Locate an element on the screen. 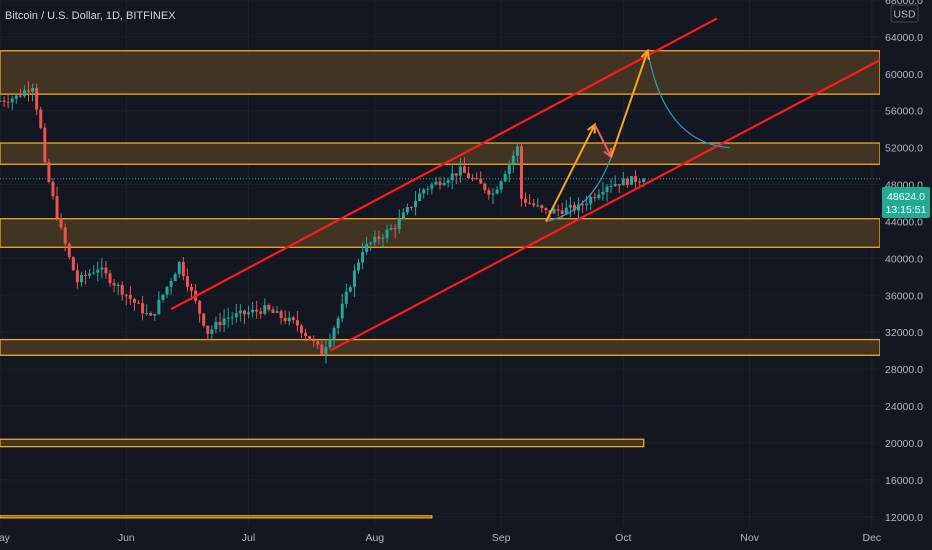 This screenshot has height=550, width=932. time-tick-label: Nov is located at coordinates (749, 538).